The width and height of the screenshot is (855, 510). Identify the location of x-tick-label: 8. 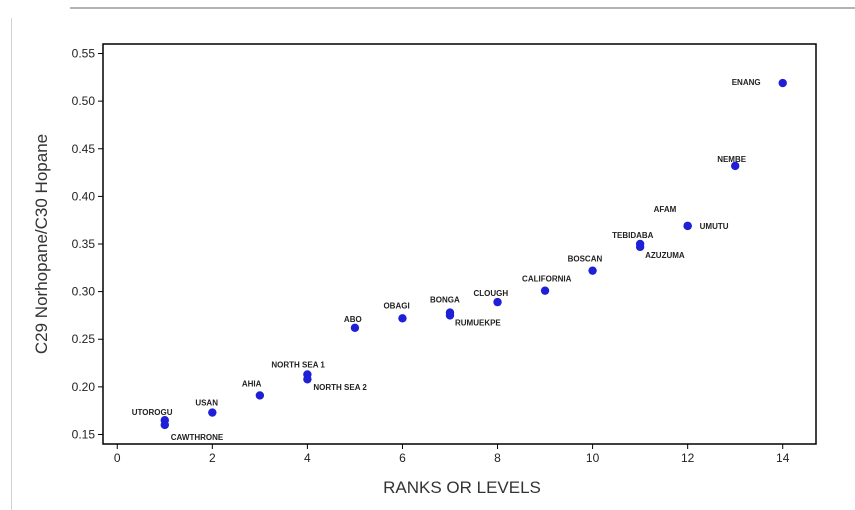
(497, 458).